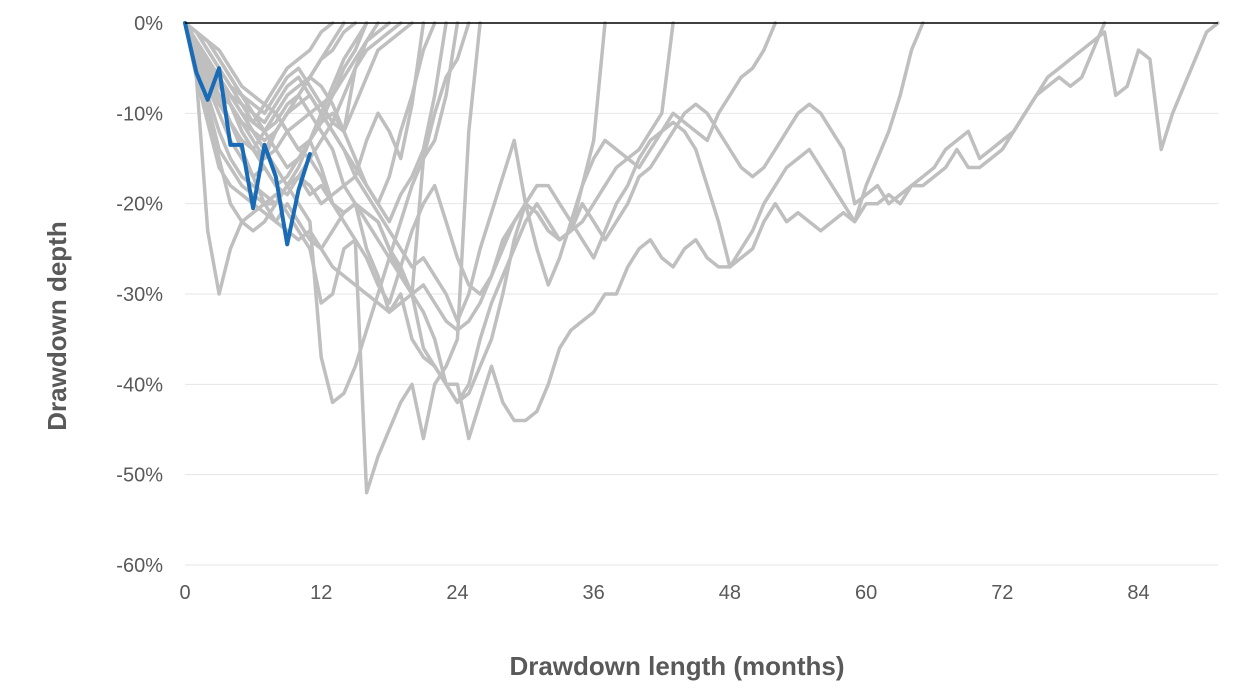 The image size is (1250, 700). What do you see at coordinates (148, 24) in the screenshot?
I see `y-tick-label: 0%` at bounding box center [148, 24].